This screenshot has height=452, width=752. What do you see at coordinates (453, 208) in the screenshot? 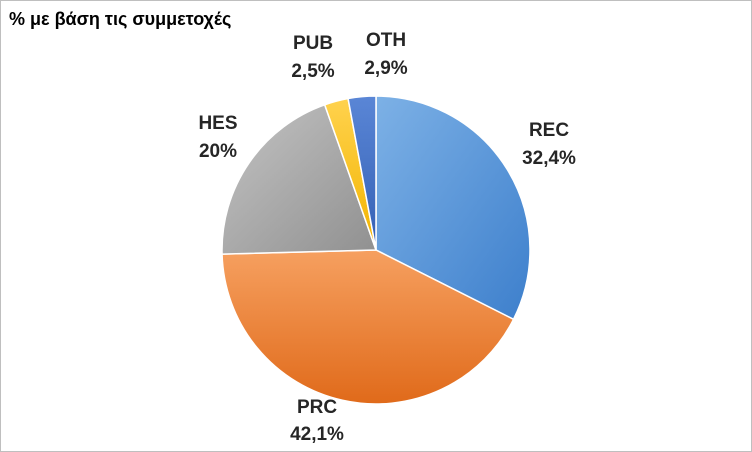
I see `pie-slice-rec` at bounding box center [453, 208].